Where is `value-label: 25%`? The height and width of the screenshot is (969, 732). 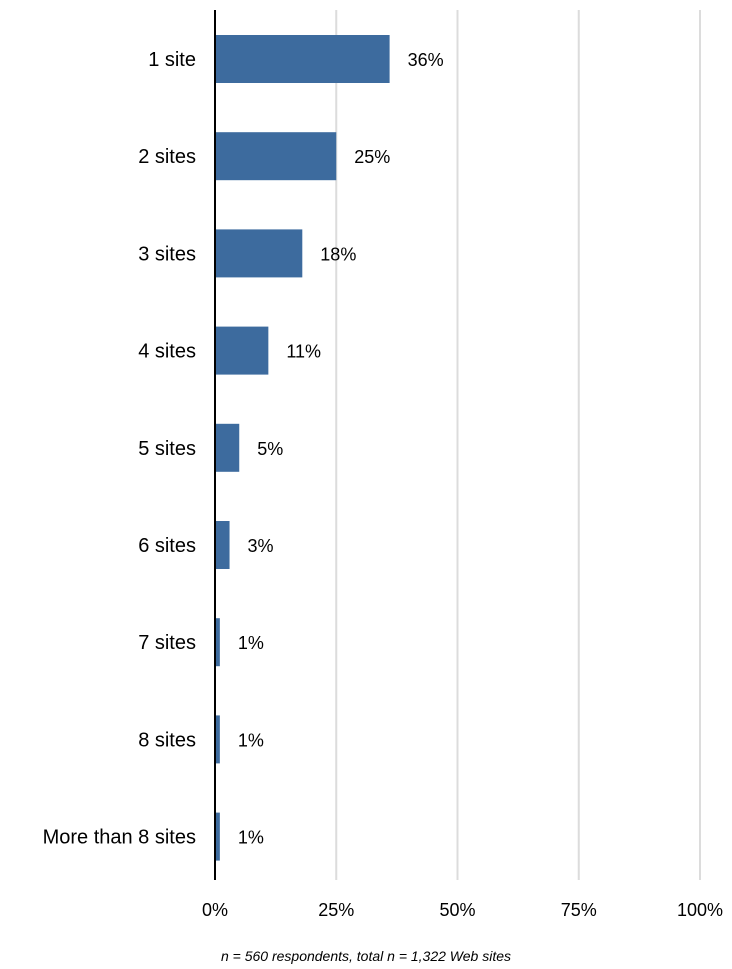
value-label: 25% is located at coordinates (372, 157).